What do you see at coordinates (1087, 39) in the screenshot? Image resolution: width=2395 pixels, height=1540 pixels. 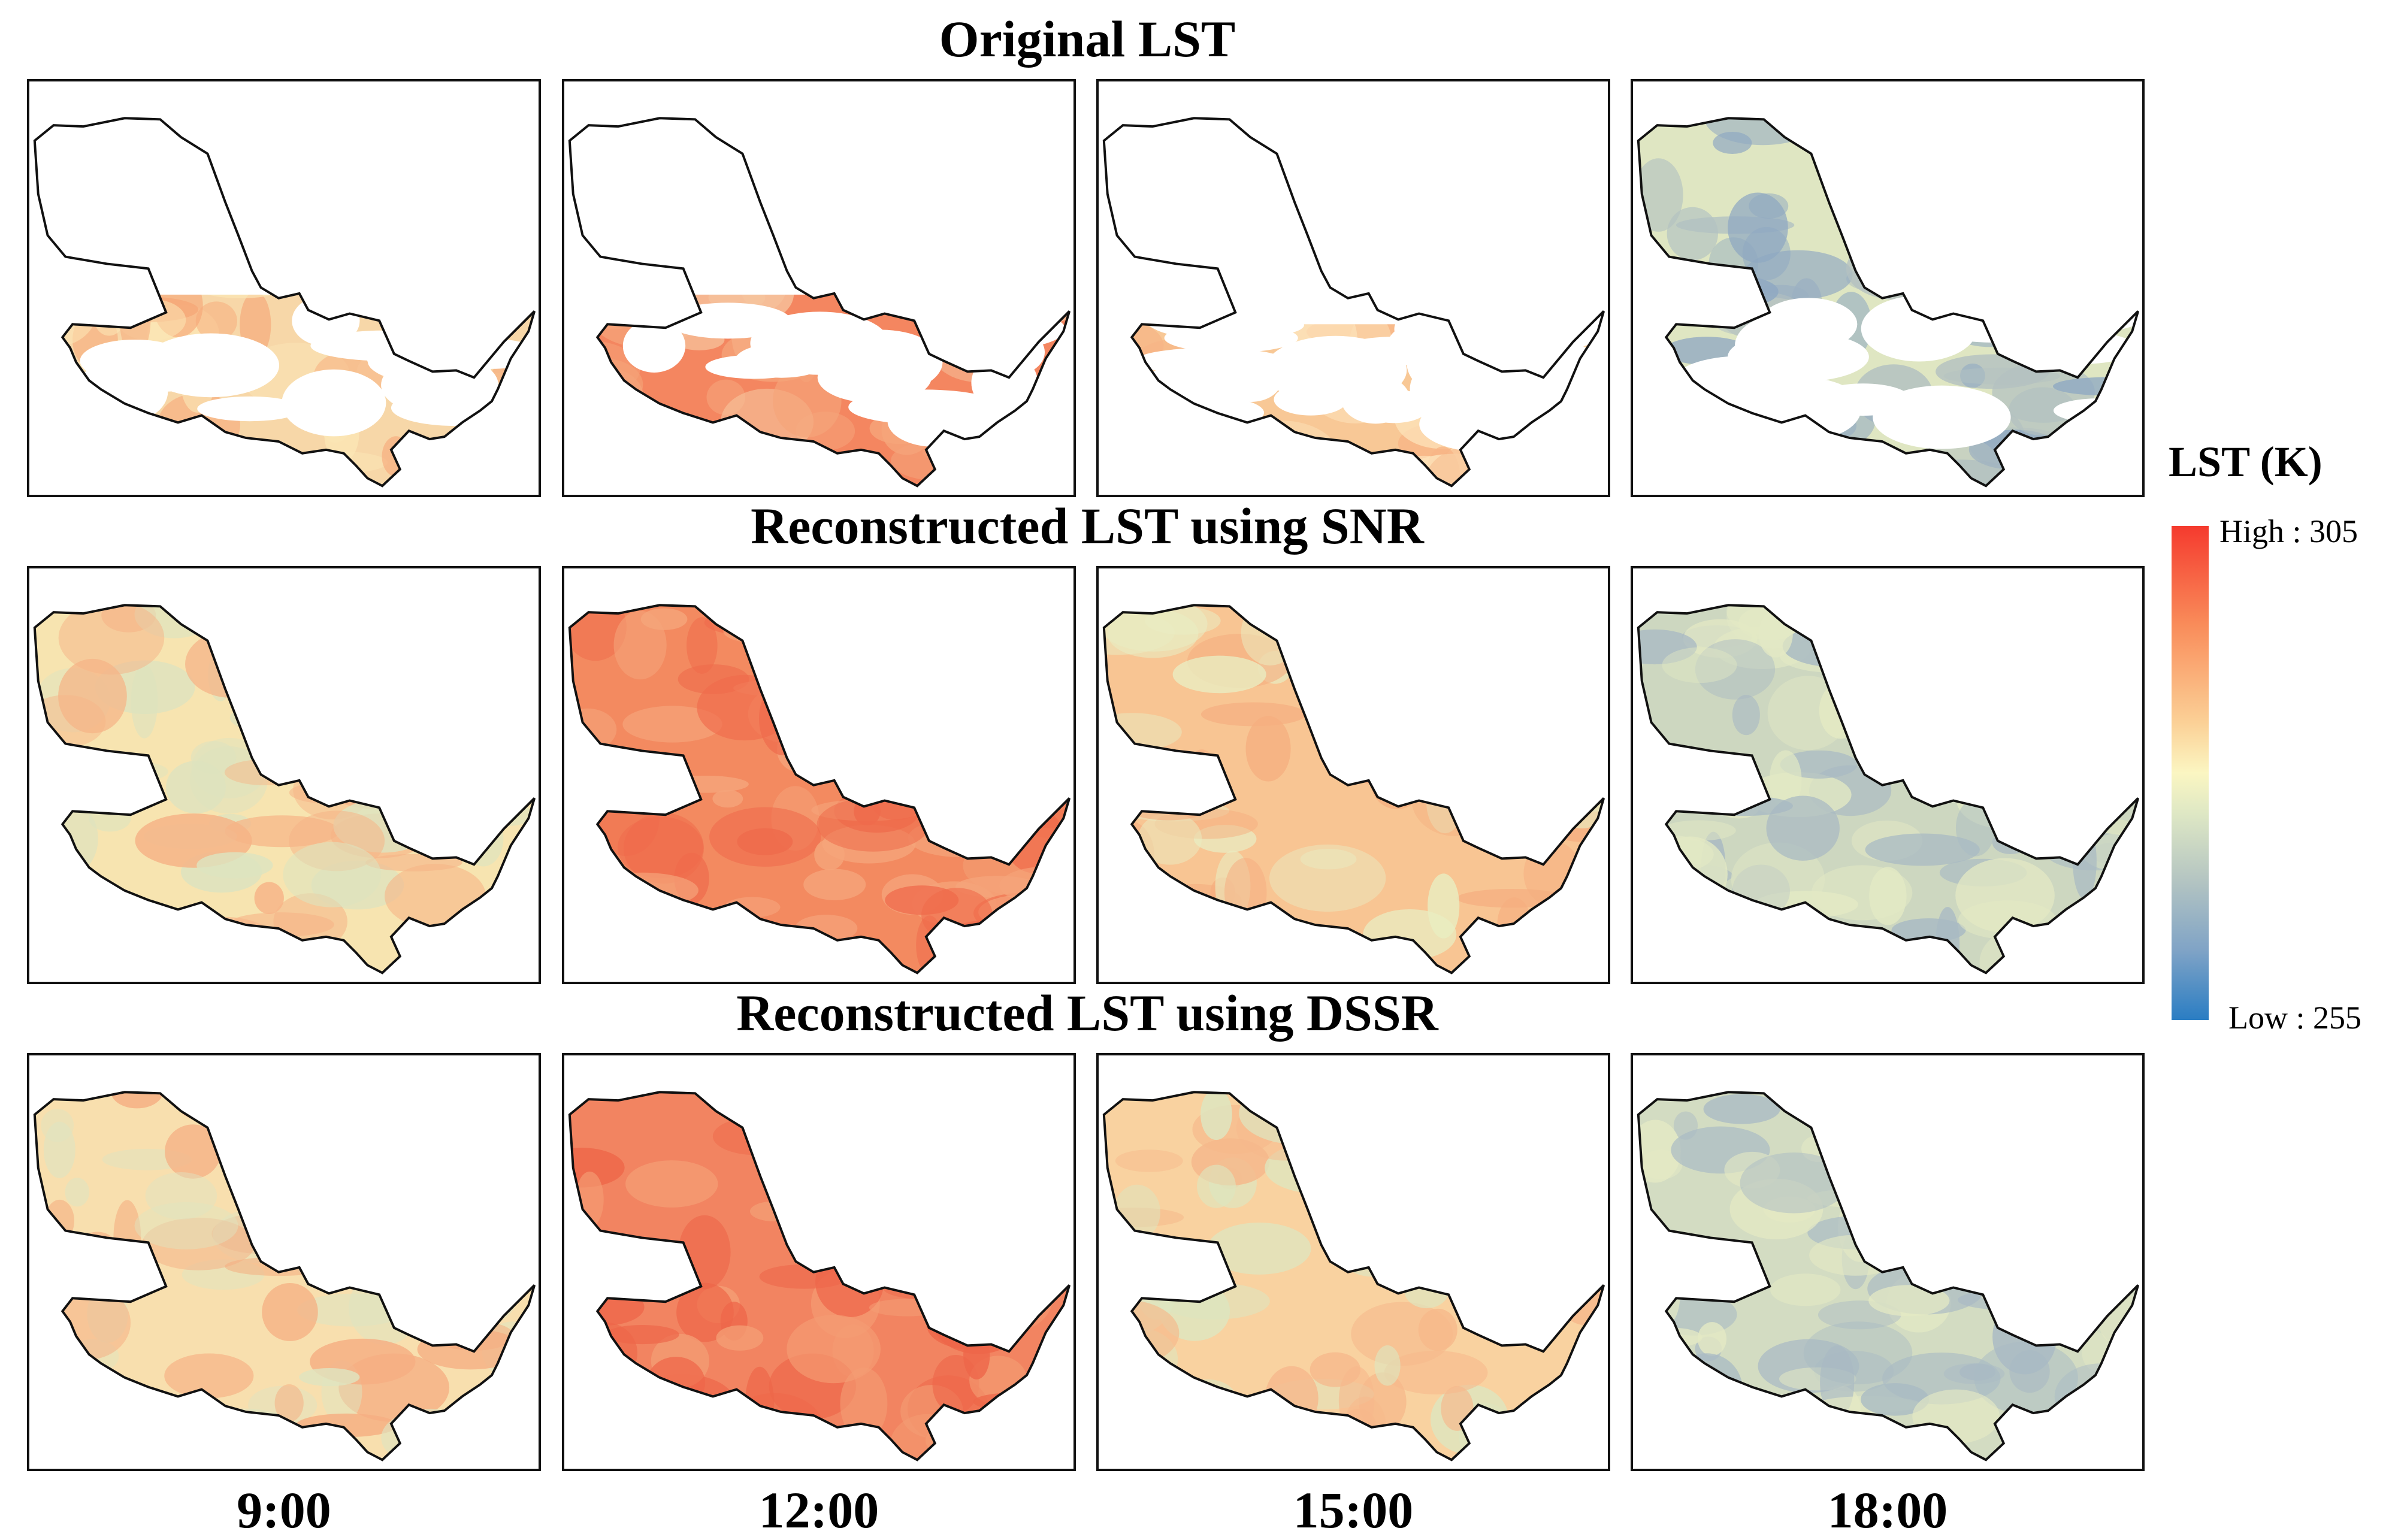 I see `row-title-original: Original LST` at bounding box center [1087, 39].